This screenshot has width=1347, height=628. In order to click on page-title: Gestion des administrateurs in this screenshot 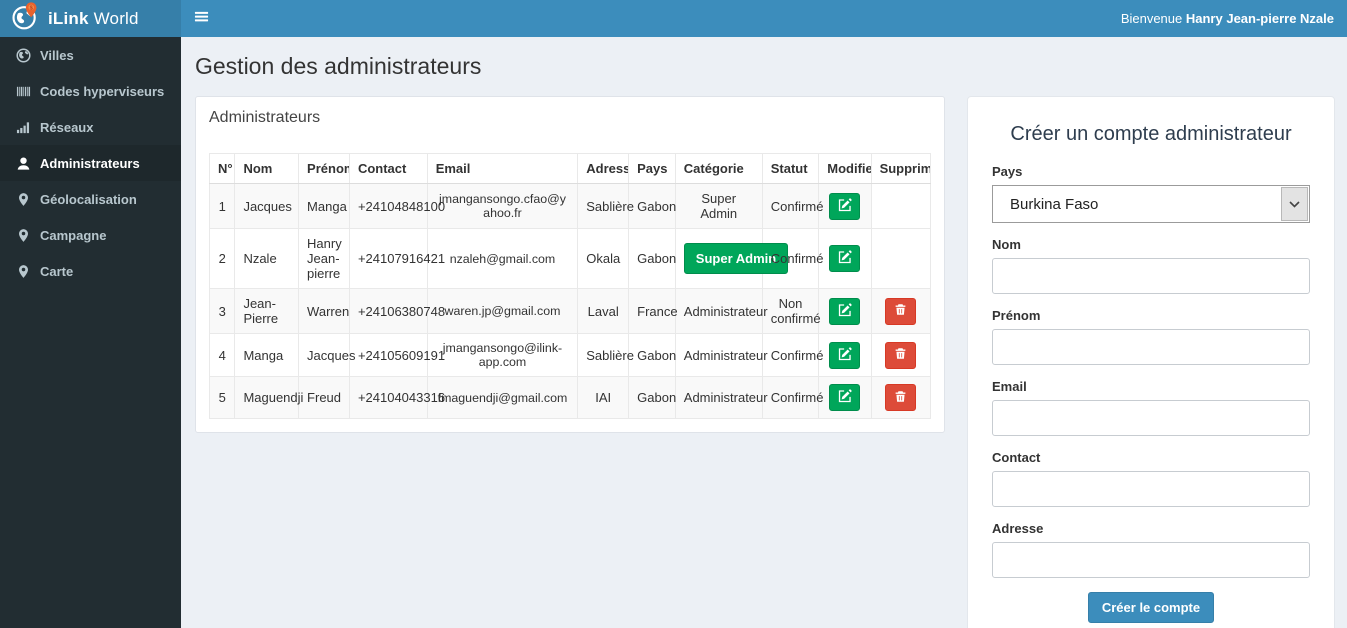, I will do `click(338, 66)`.